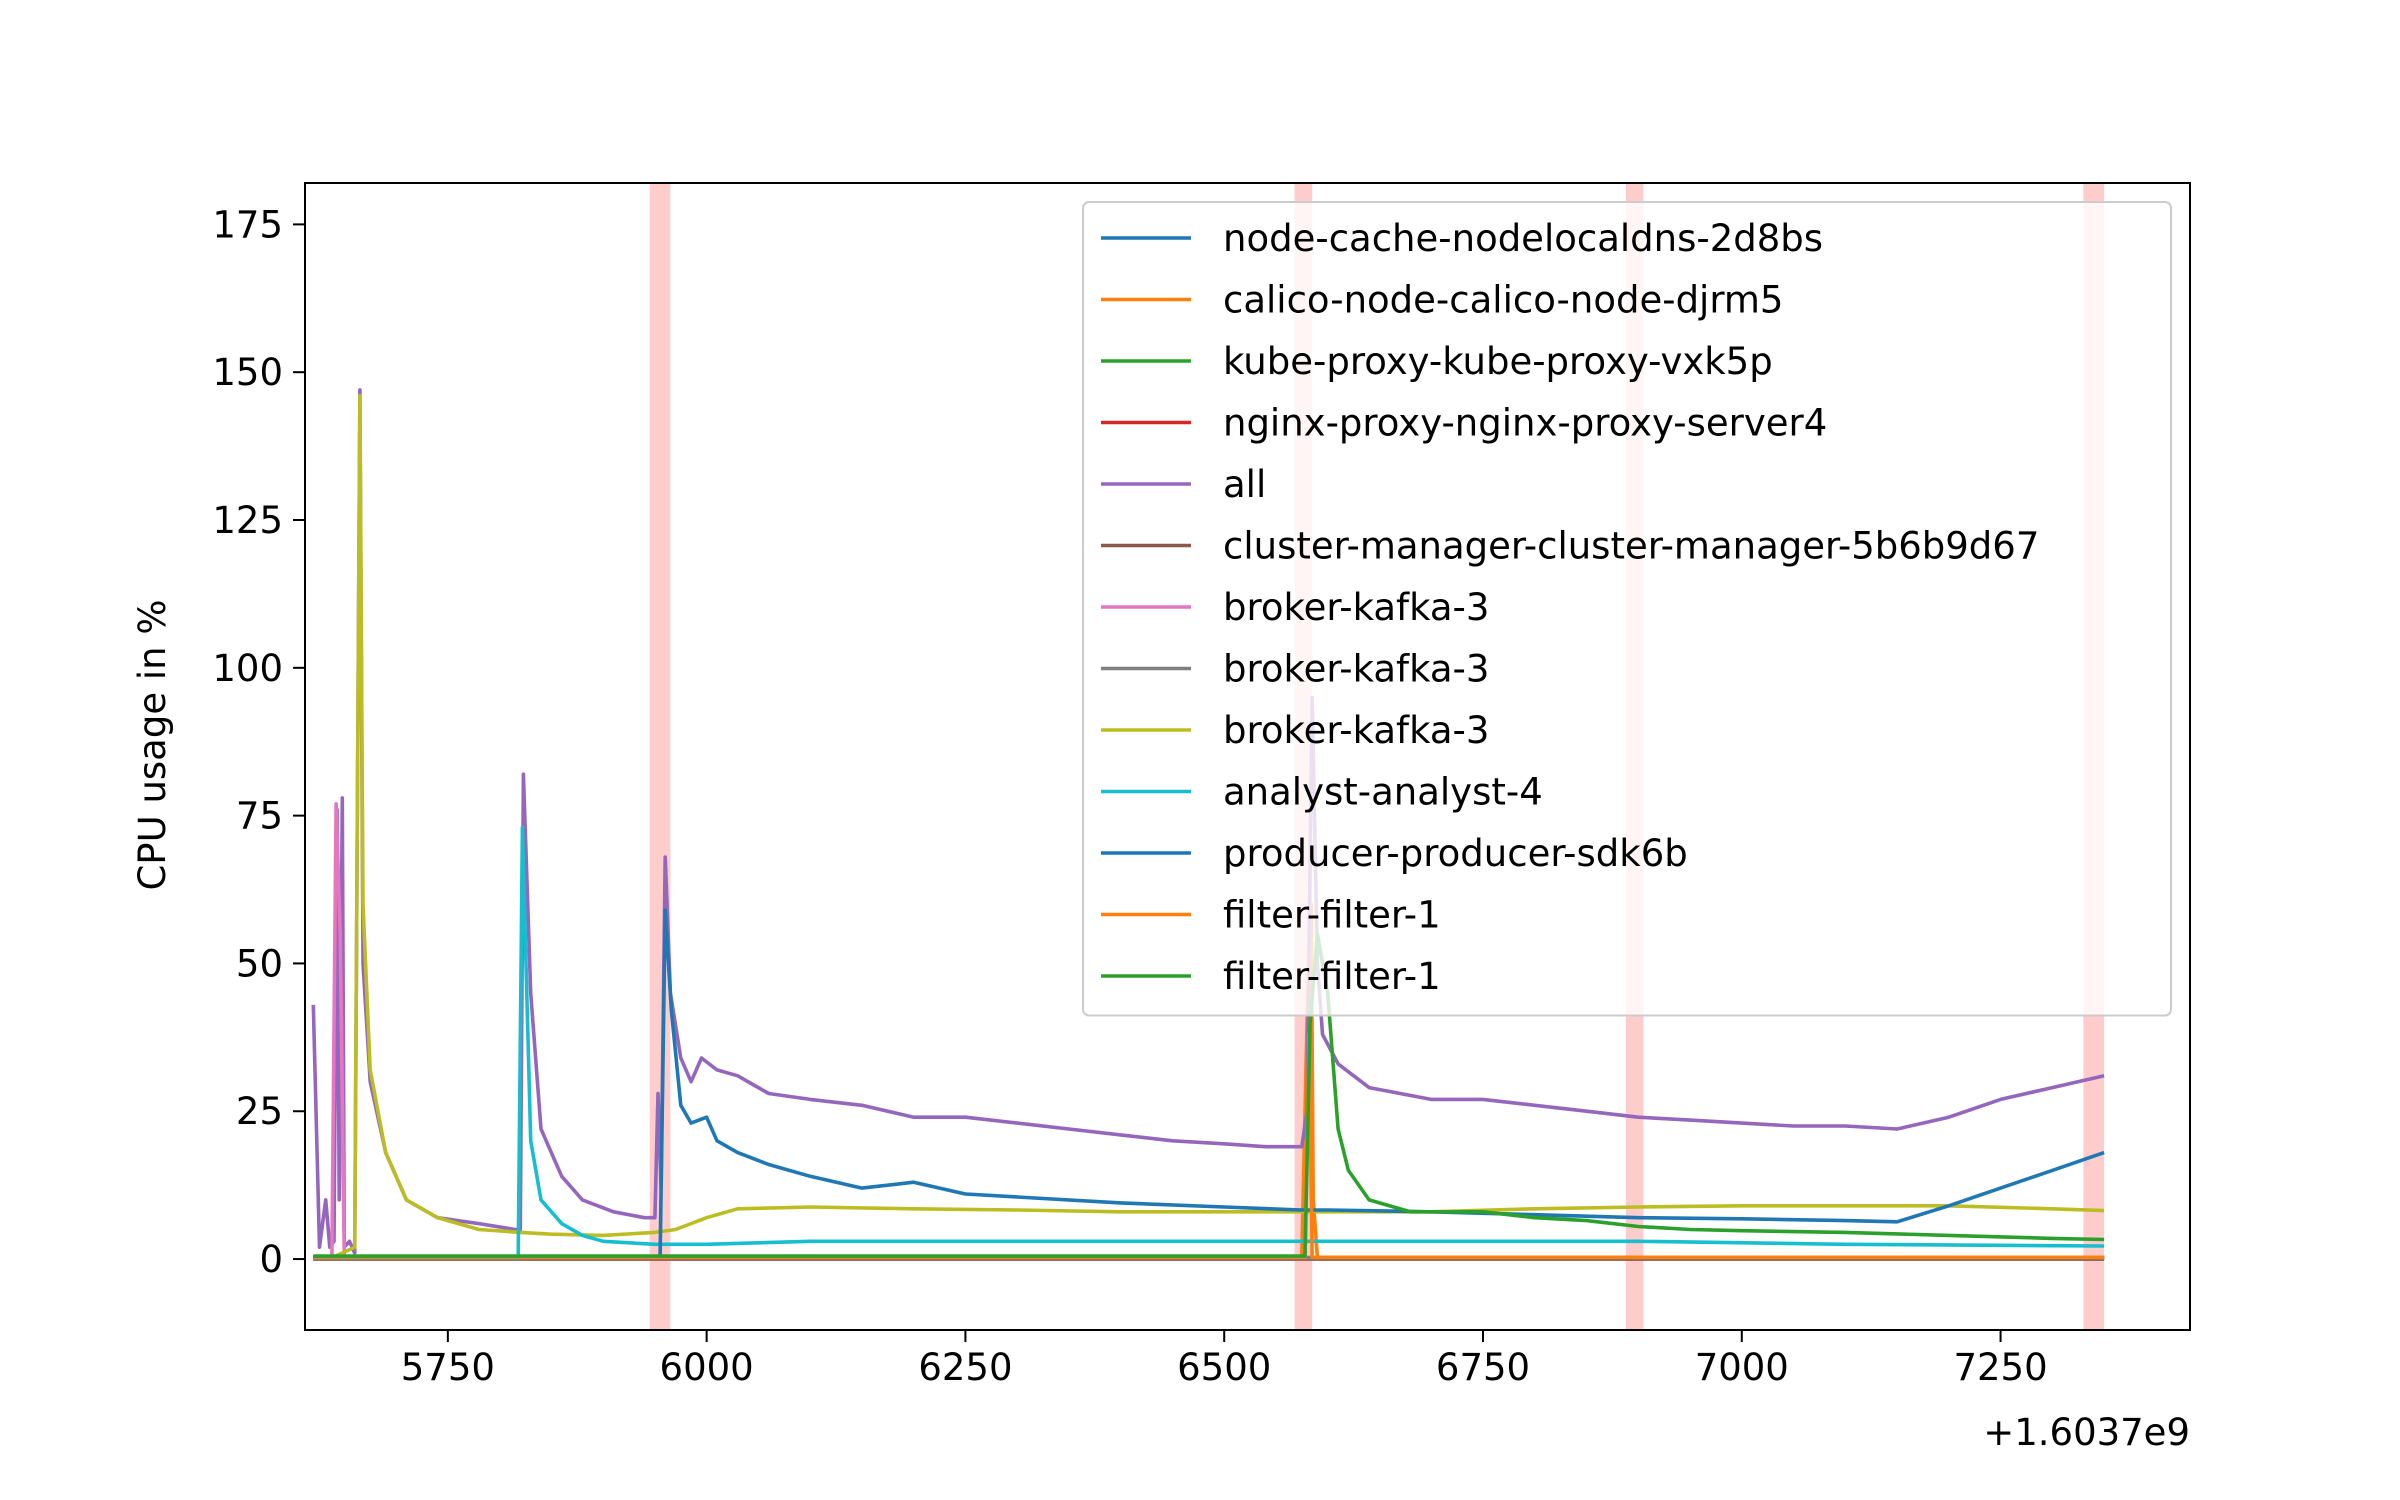 Image resolution: width=2400 pixels, height=1500 pixels. What do you see at coordinates (1356, 730) in the screenshot?
I see `legend-label-8: broker-kafka-3` at bounding box center [1356, 730].